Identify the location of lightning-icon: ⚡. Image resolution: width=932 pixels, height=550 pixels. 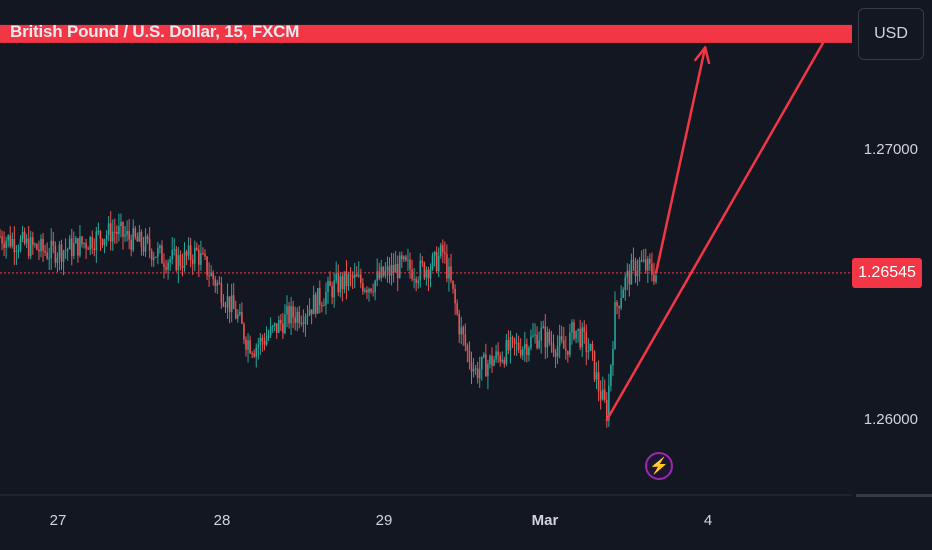
(659, 466).